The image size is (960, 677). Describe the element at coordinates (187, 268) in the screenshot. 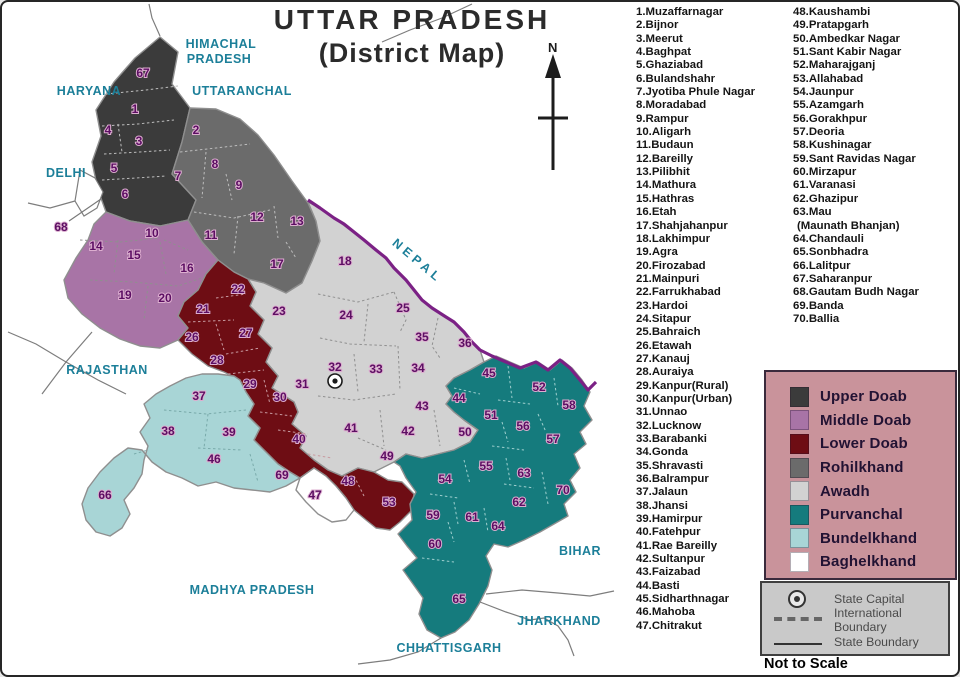

I see `district-number-16: 16` at that location.